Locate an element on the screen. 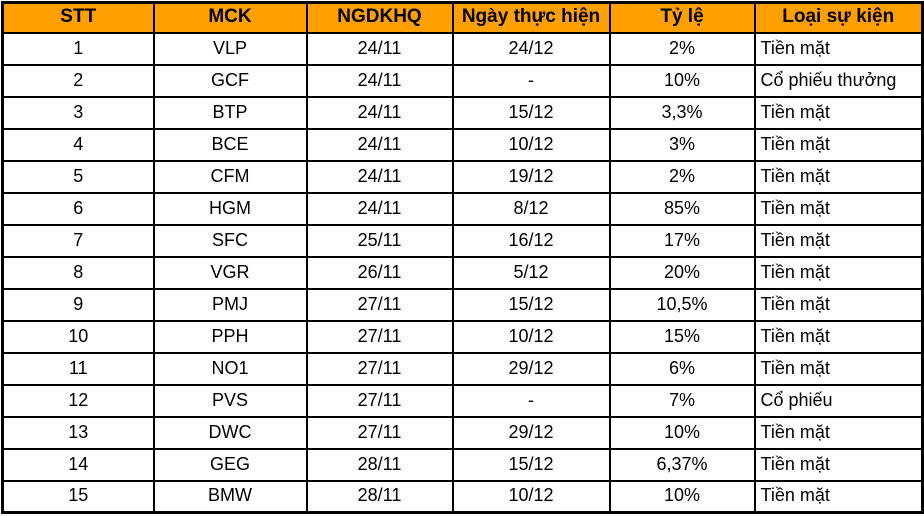 The image size is (924, 516). table-row: 7 SFC 25/11 16/12 17% Tiền mặt is located at coordinates (462, 240).